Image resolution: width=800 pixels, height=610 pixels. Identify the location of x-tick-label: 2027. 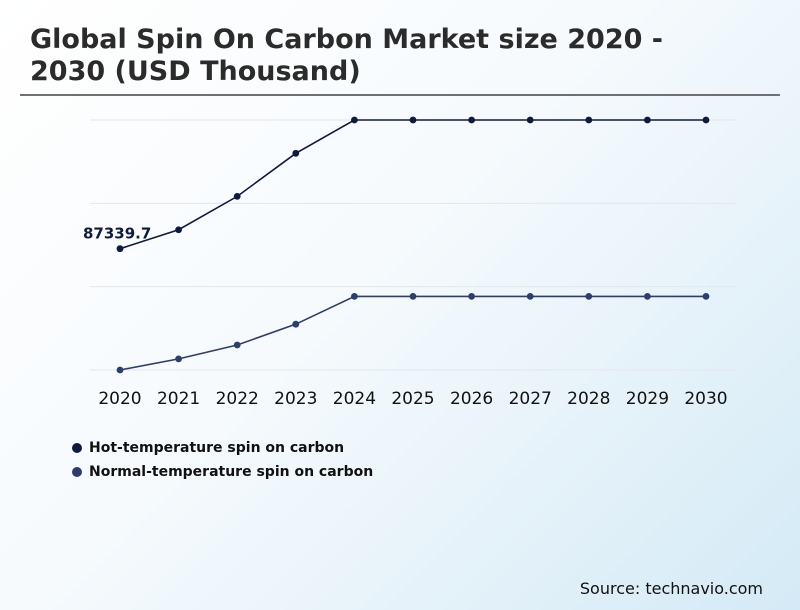
(530, 399).